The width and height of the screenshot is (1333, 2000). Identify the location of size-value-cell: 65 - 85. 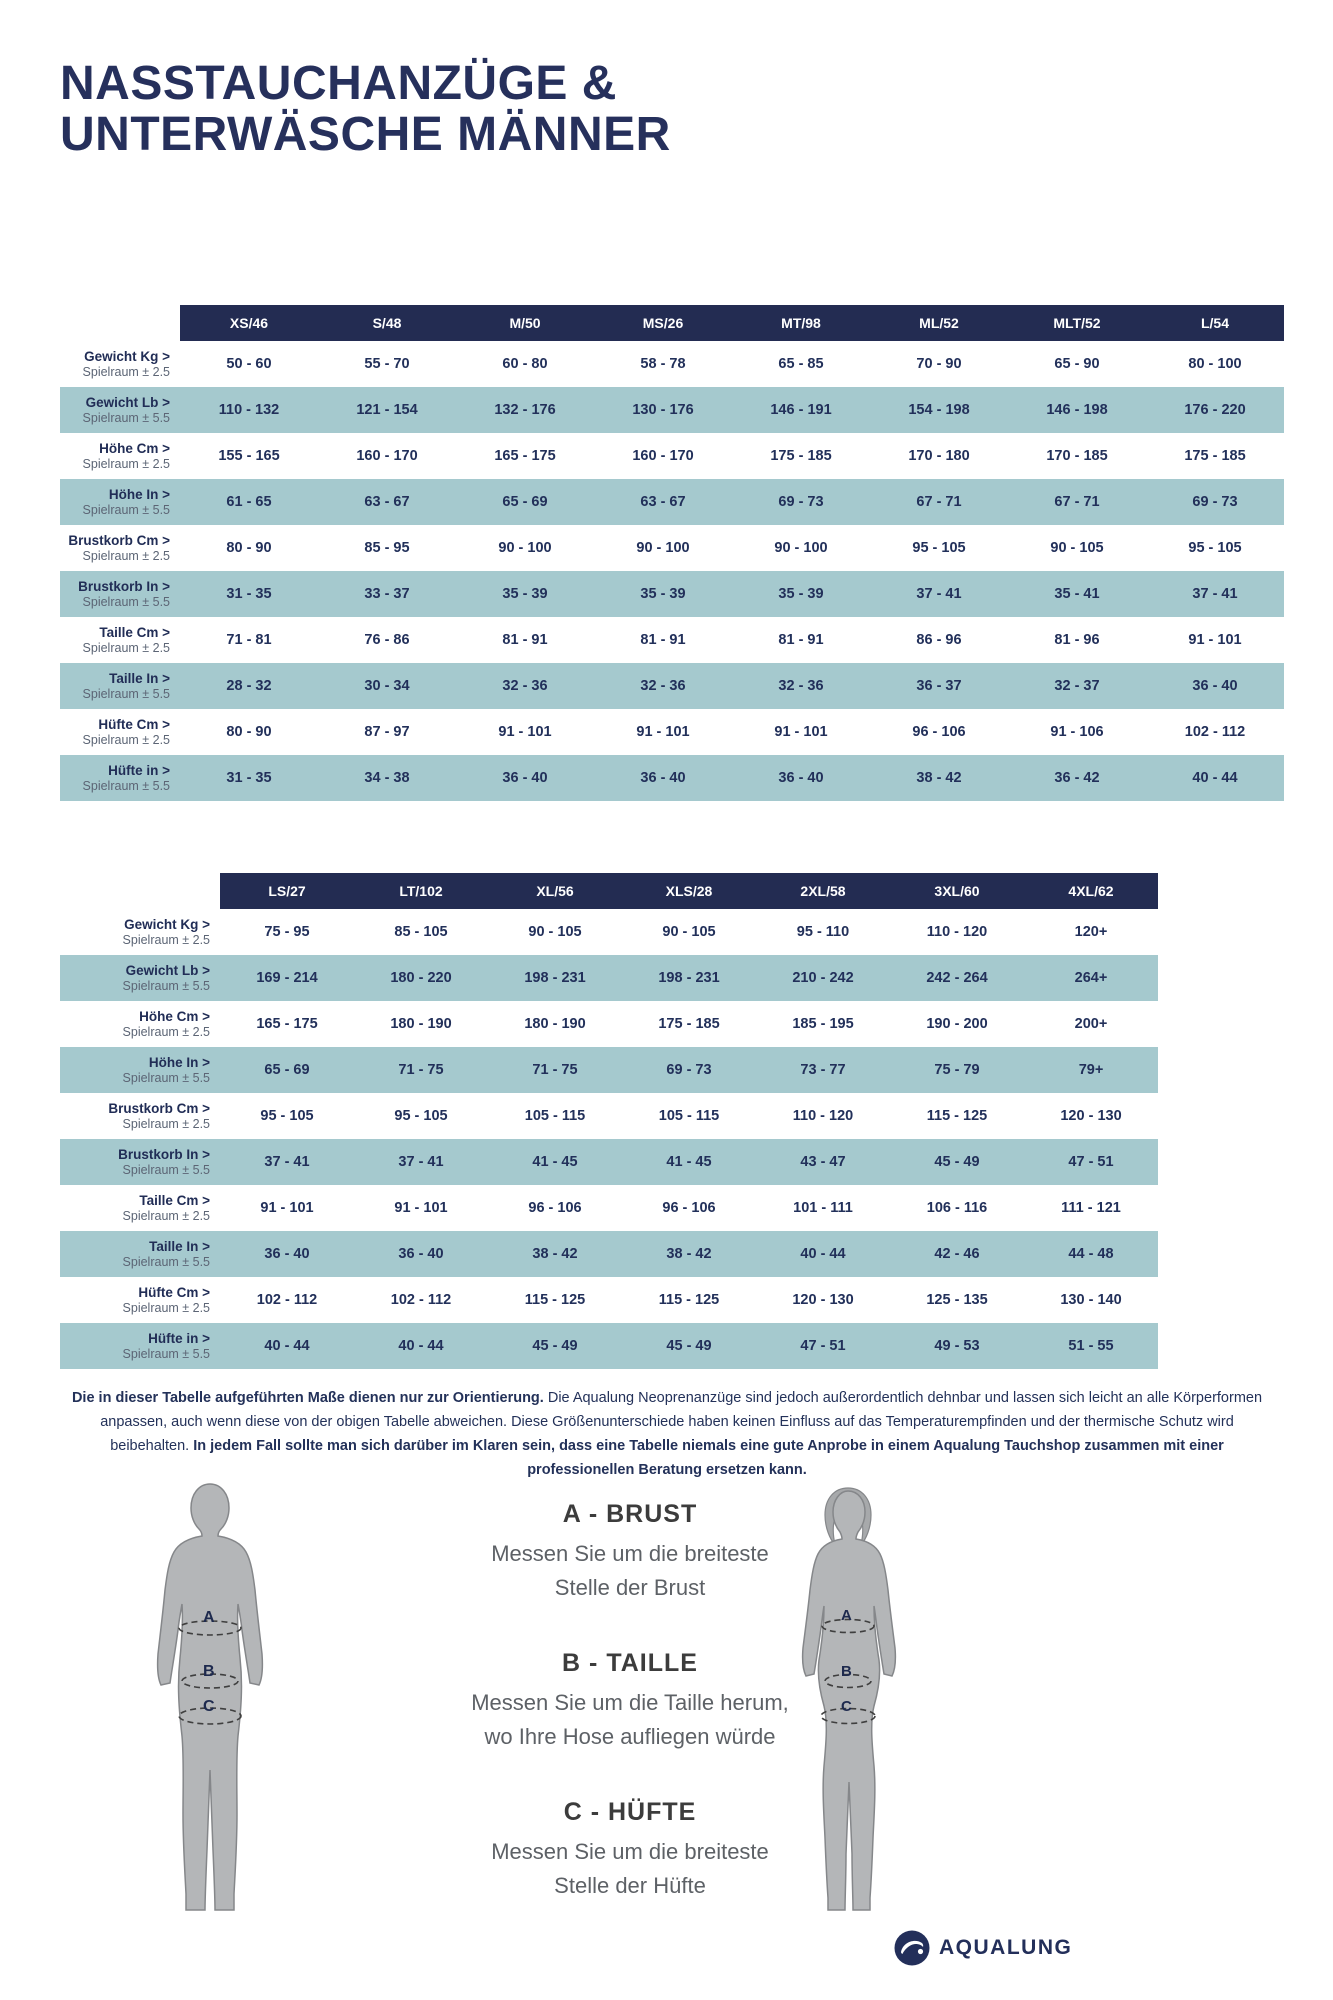
(801, 364).